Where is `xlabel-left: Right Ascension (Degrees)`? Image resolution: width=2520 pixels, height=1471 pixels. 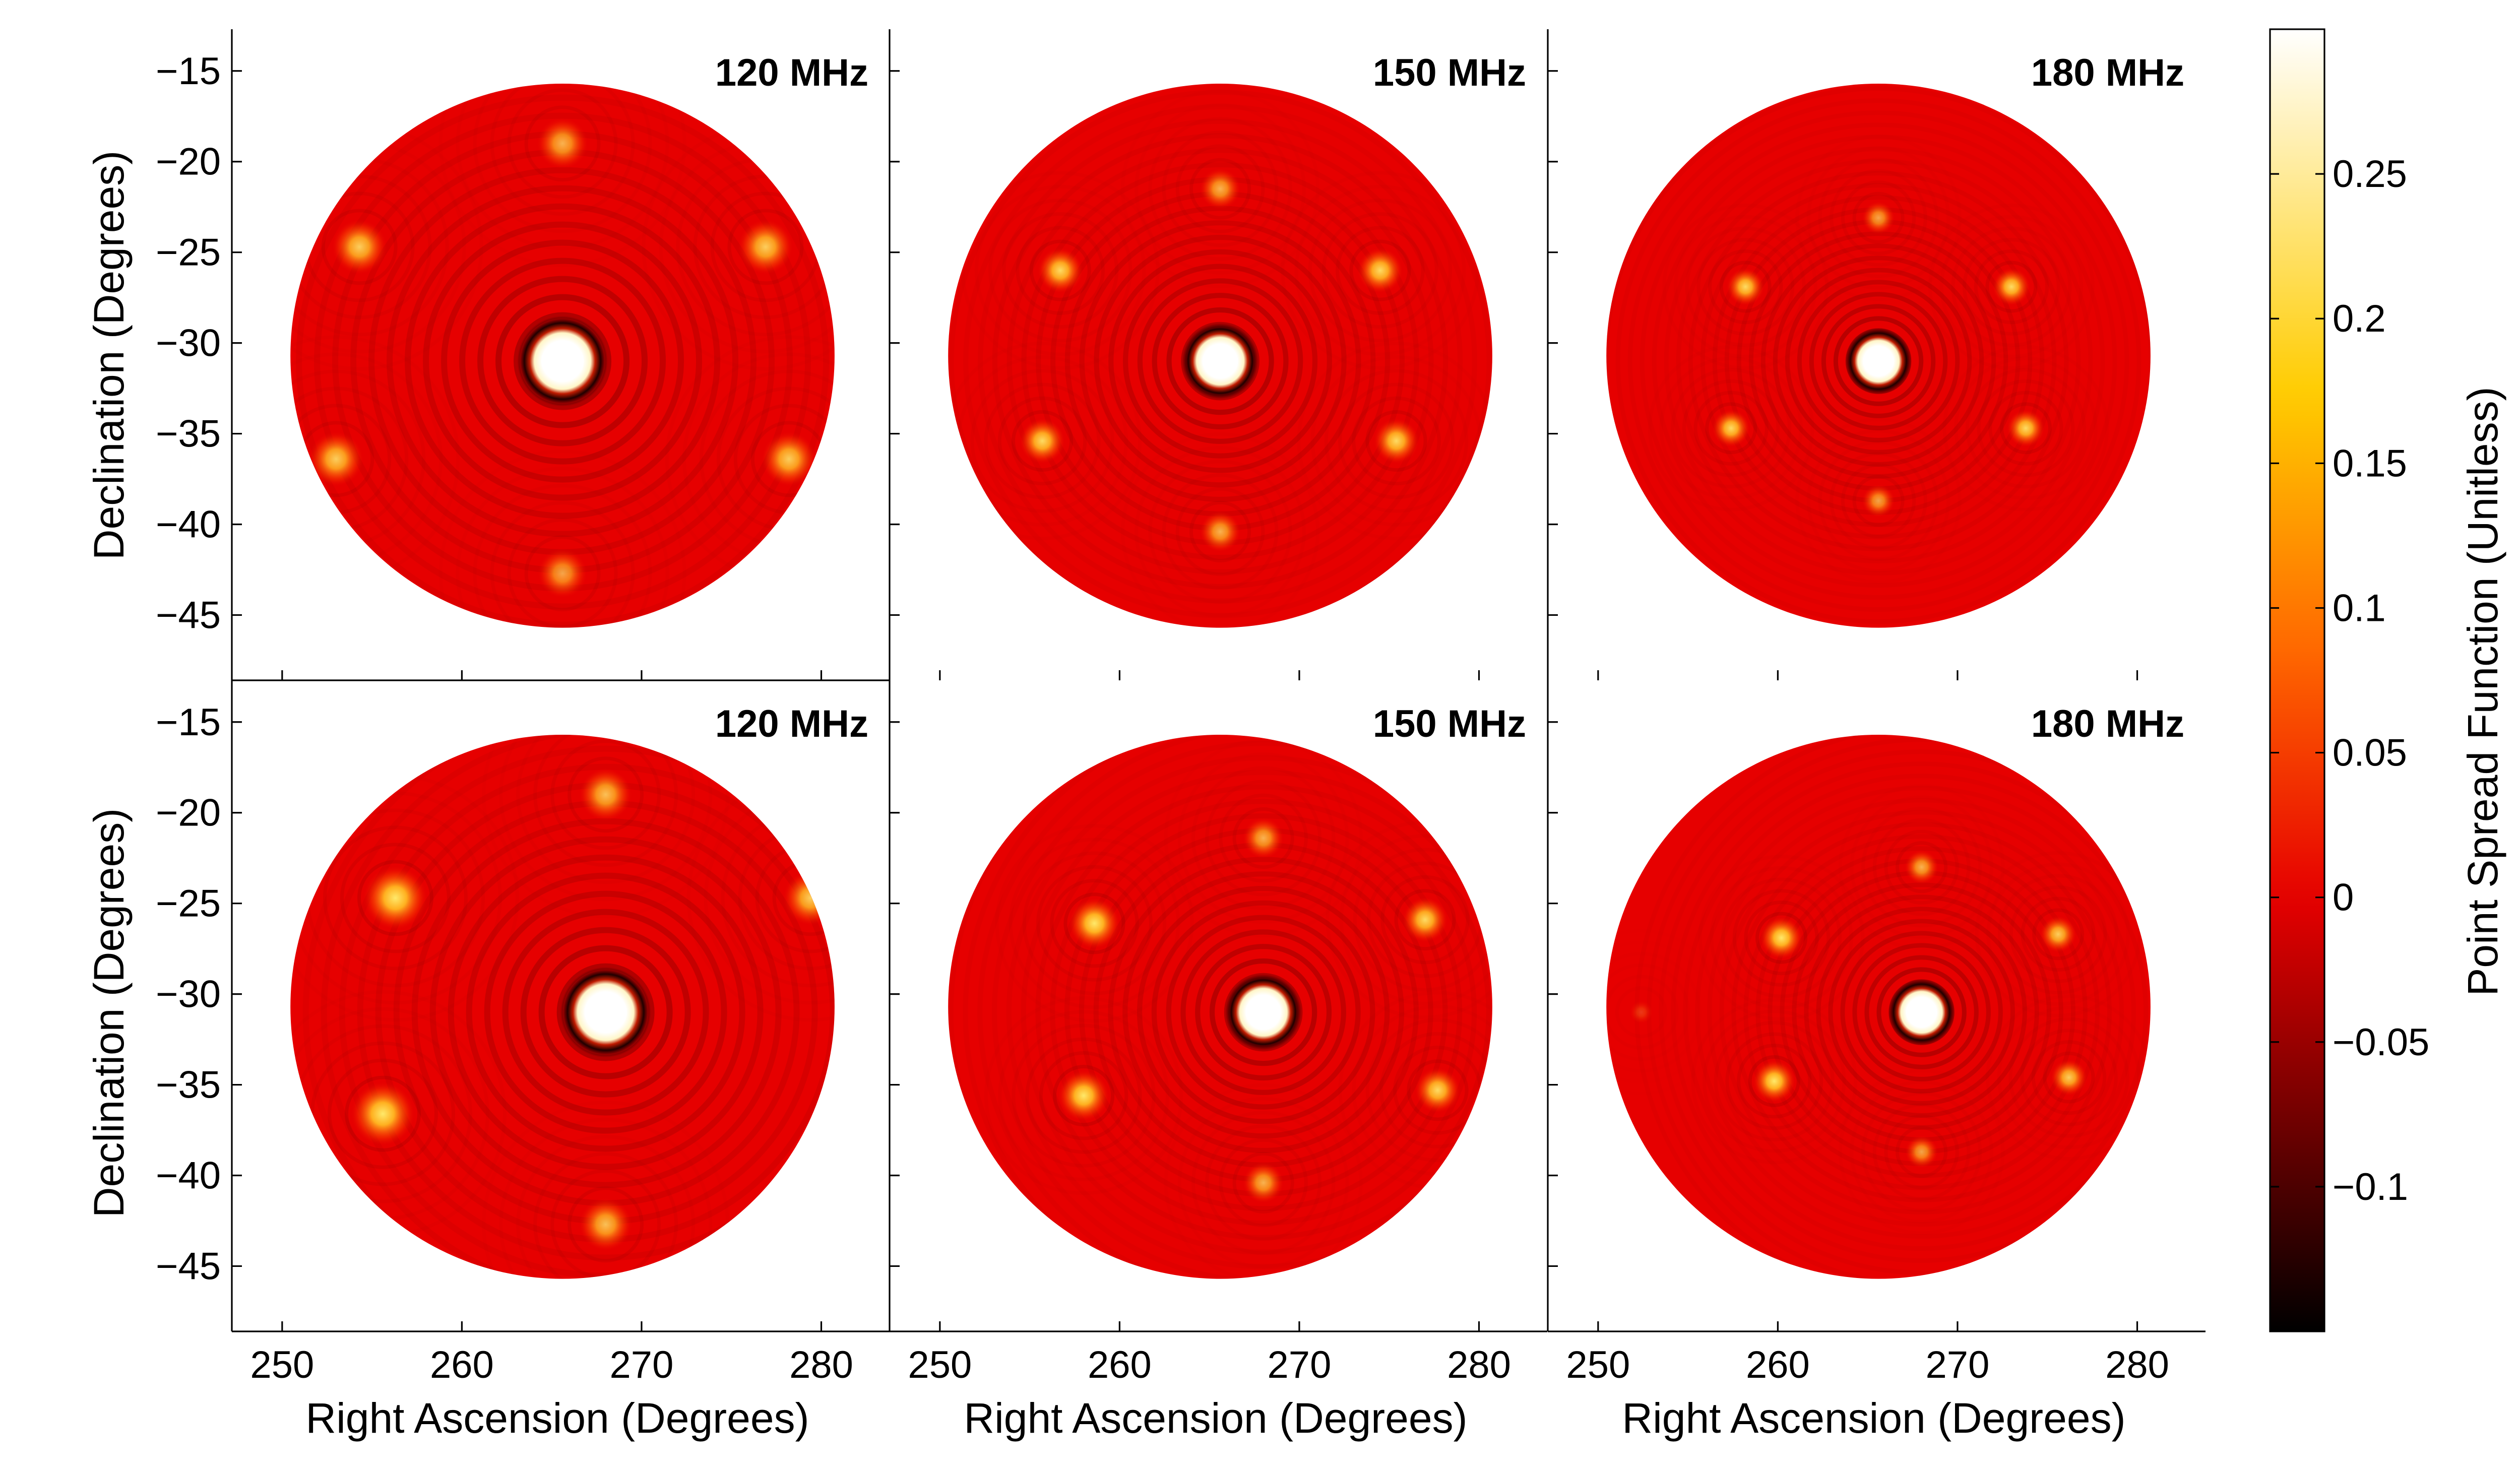 xlabel-left: Right Ascension (Degrees) is located at coordinates (557, 1418).